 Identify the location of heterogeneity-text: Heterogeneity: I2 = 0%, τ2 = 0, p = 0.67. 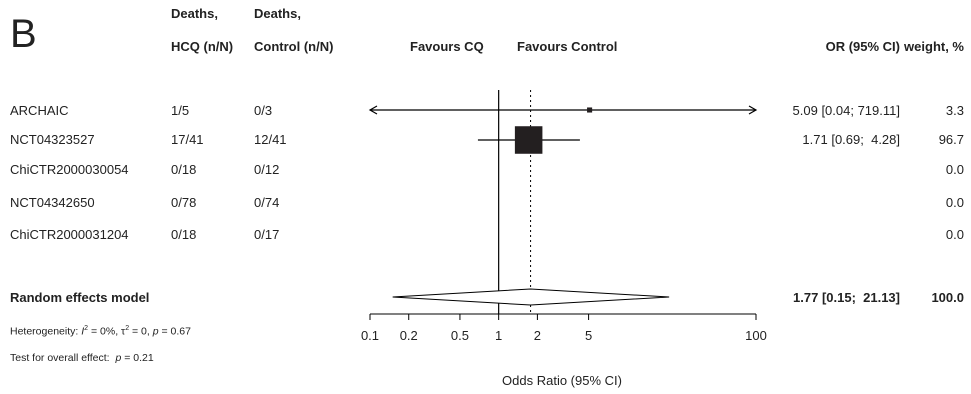
(100, 330).